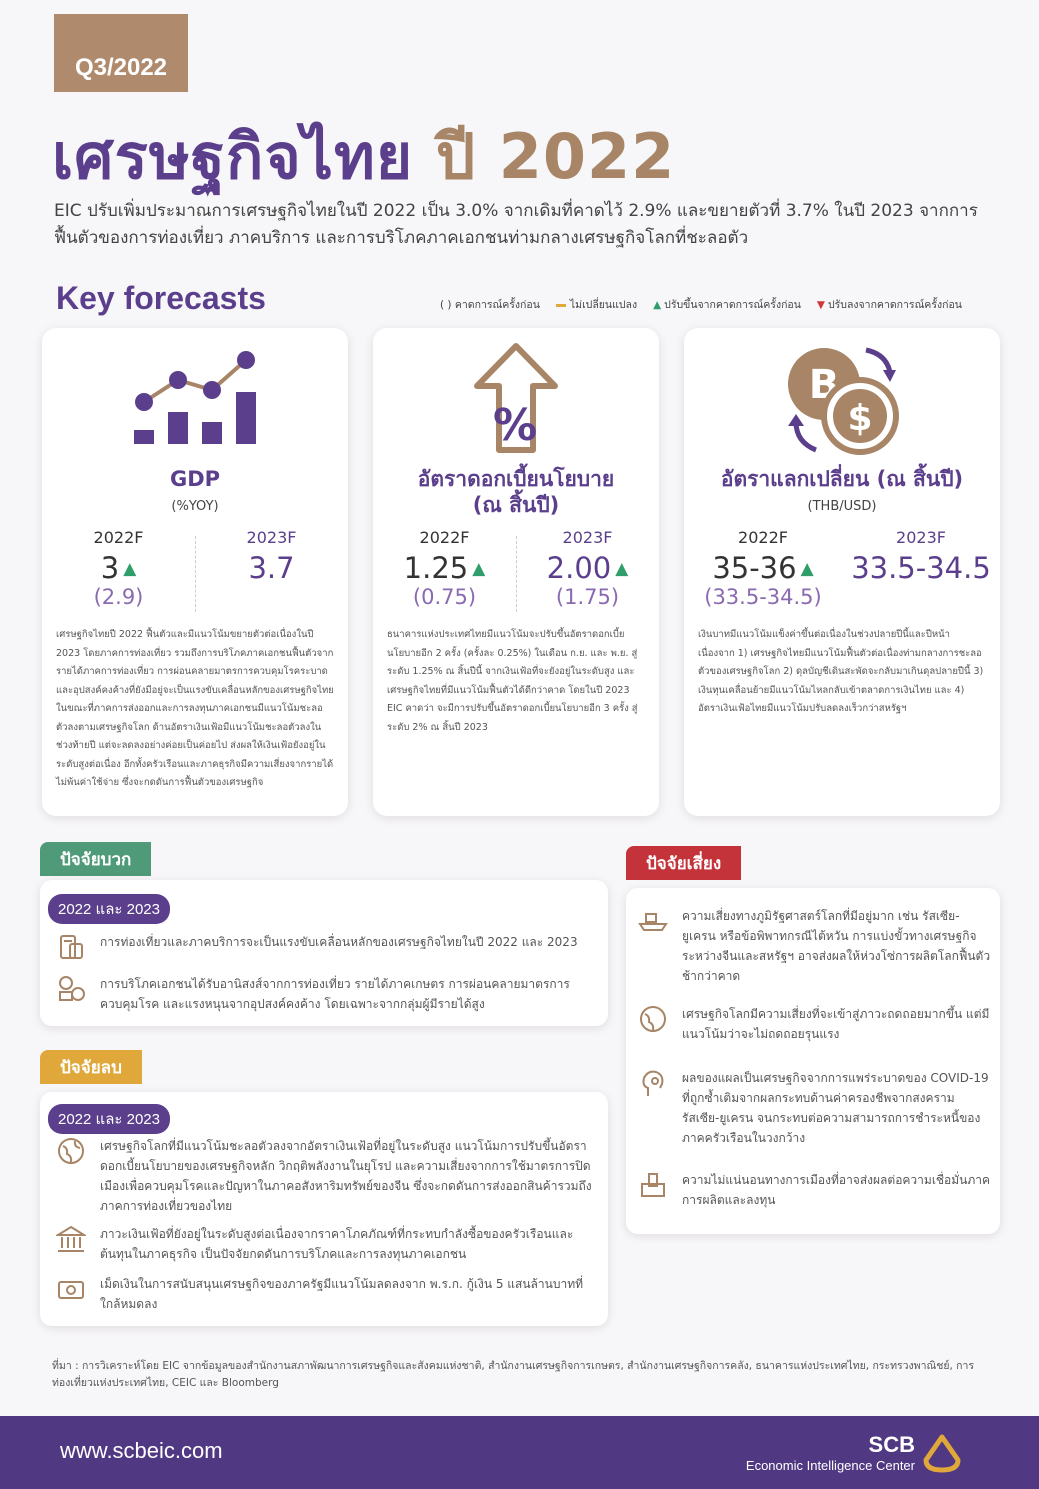 The height and width of the screenshot is (1489, 1039). I want to click on politics-icon, so click(653, 1185).